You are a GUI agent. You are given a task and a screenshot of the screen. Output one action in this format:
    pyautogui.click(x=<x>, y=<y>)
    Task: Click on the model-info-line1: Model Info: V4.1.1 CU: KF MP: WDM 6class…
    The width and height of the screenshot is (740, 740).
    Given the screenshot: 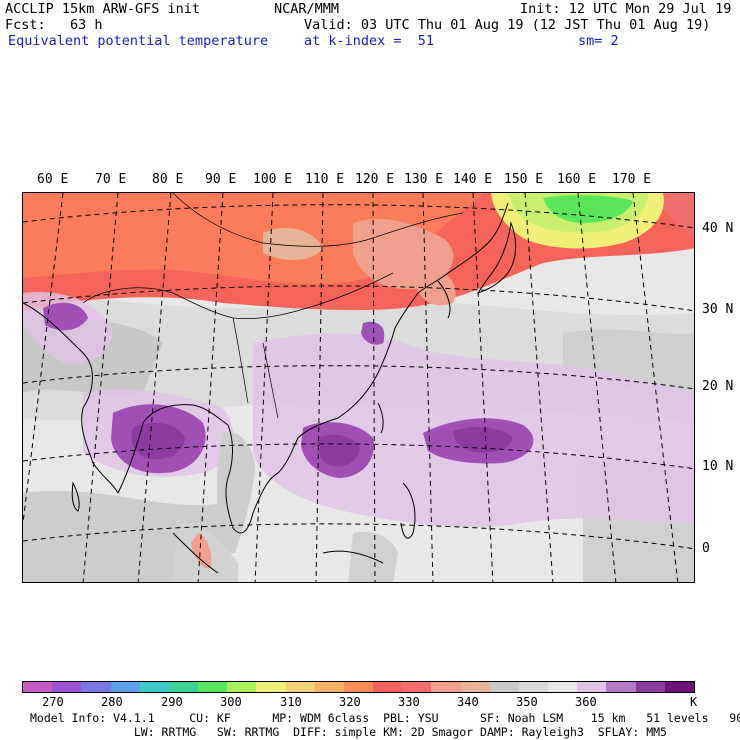 What is the action you would take?
    pyautogui.click(x=385, y=718)
    